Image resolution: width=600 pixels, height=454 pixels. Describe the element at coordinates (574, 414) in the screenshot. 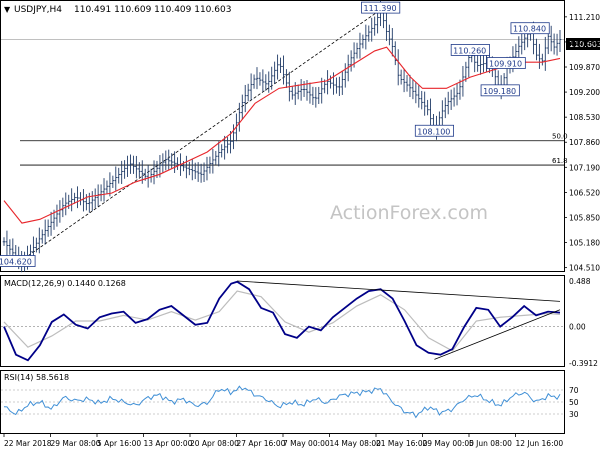

I see `rsi-axis-label: 30` at that location.